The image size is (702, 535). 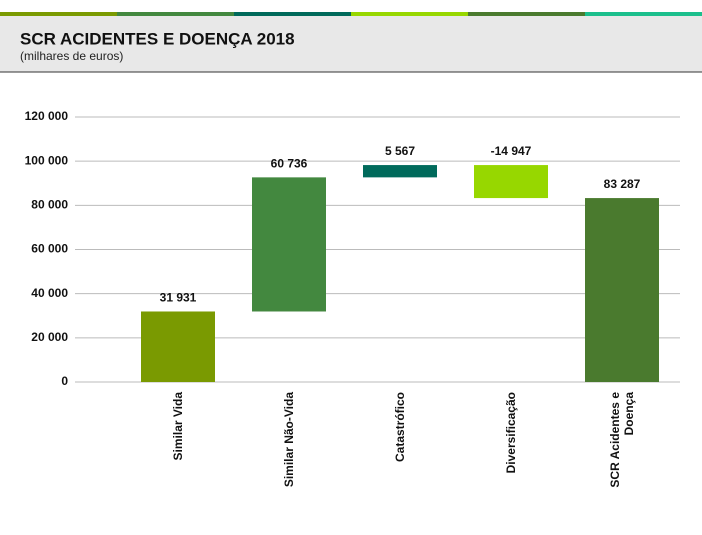 I want to click on y-tick-label: 0, so click(x=64, y=381).